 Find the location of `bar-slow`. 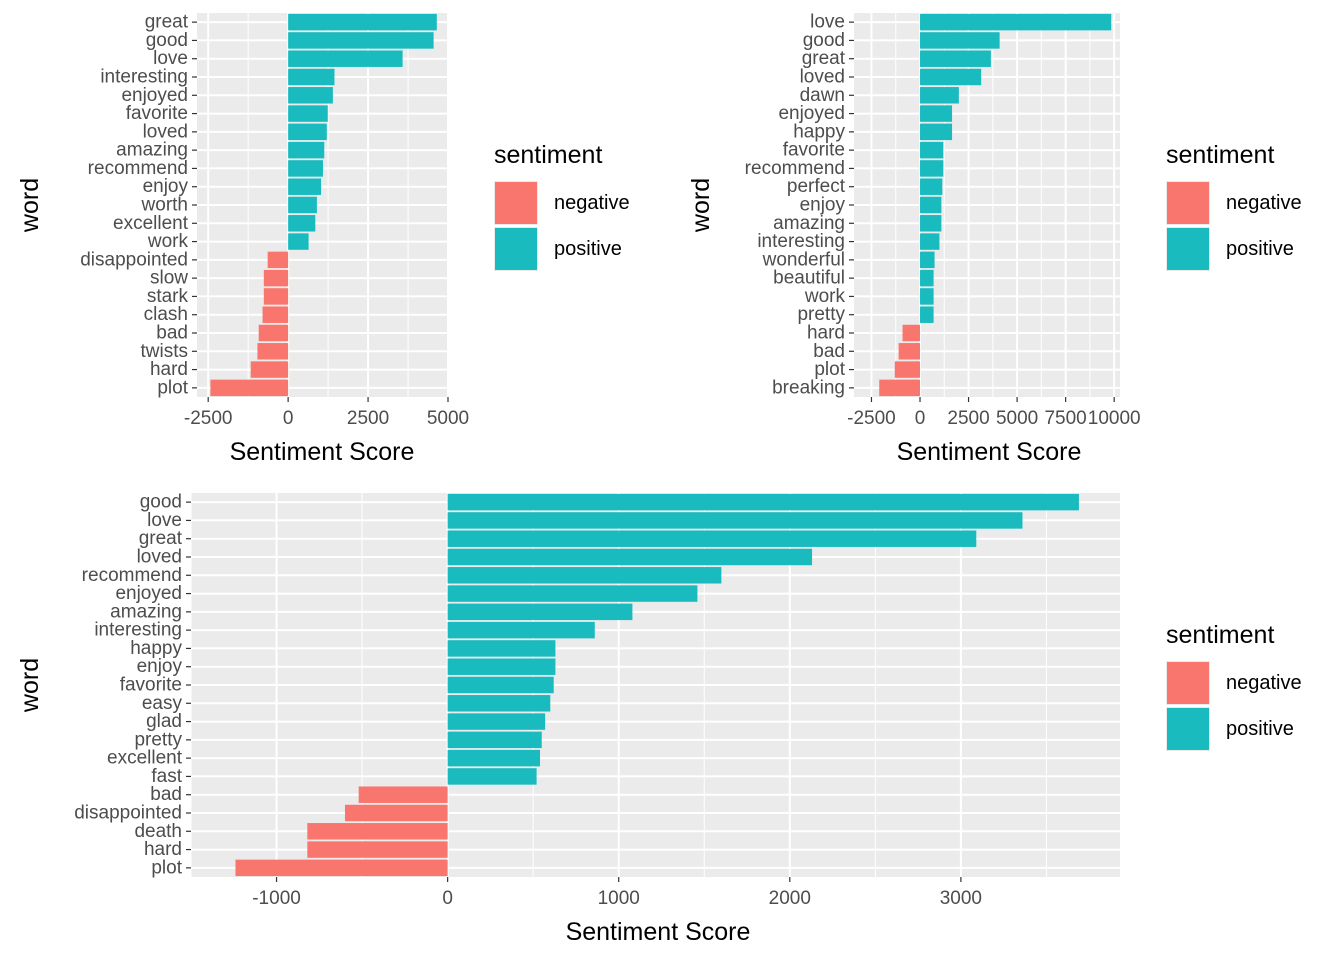

bar-slow is located at coordinates (276, 278).